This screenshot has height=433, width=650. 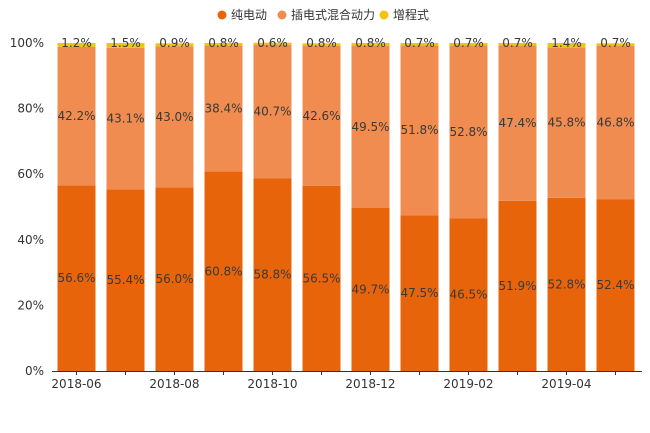 I want to click on data-label: 60.8%, so click(x=223, y=271).